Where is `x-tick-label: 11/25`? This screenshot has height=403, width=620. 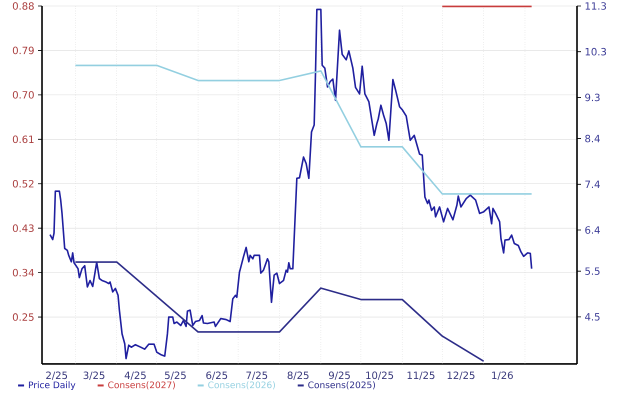
x-tick-label: 11/25 is located at coordinates (421, 376).